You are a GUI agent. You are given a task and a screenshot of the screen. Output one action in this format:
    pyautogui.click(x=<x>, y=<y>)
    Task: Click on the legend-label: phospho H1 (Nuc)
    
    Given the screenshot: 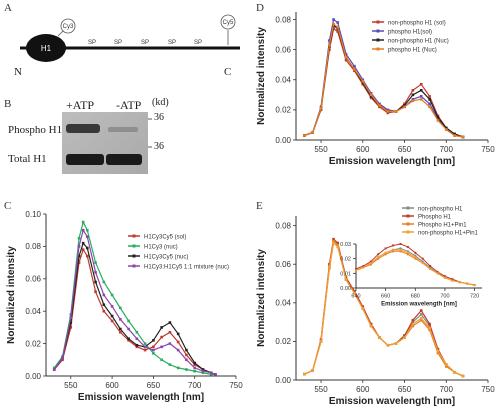 What is the action you would take?
    pyautogui.click(x=412, y=51)
    